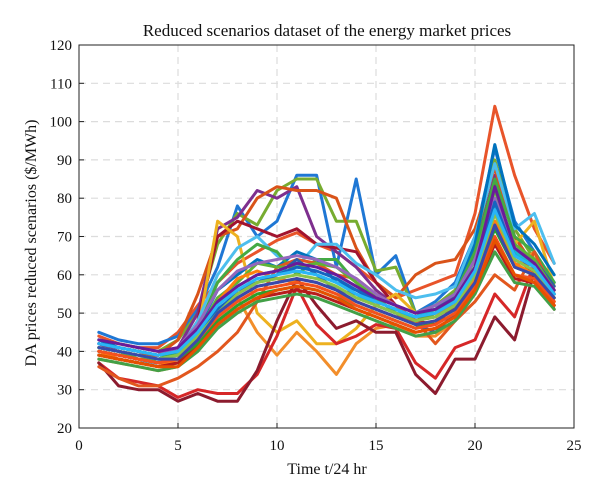 This screenshot has width=600, height=502. Describe the element at coordinates (376, 446) in the screenshot. I see `x-tick-label: 15` at that location.